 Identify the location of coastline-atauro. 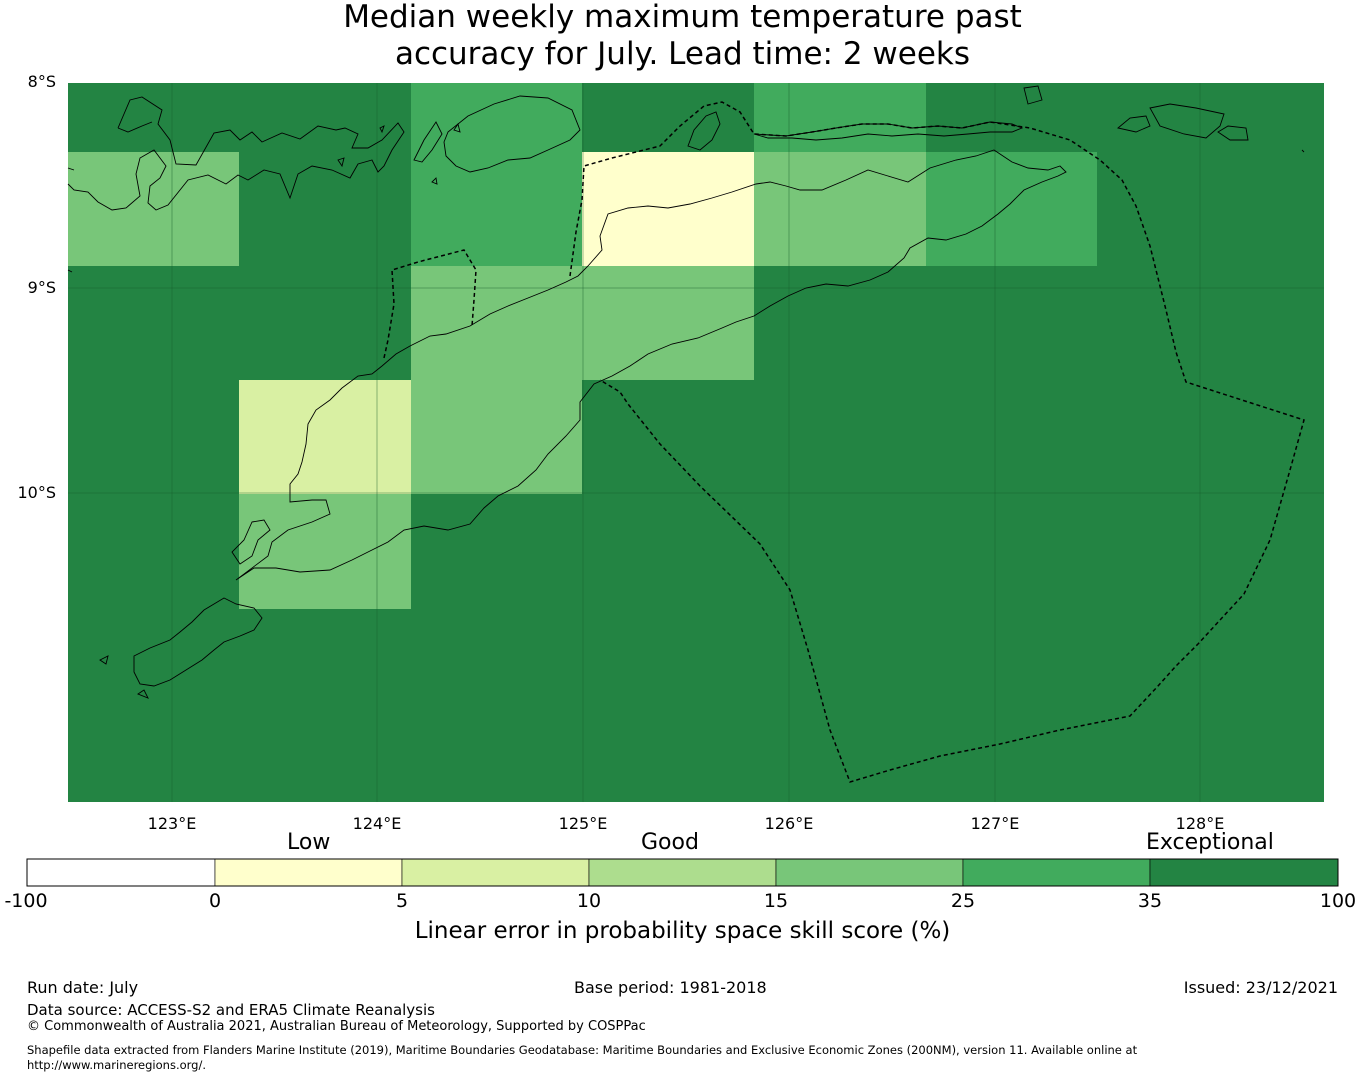
(704, 131).